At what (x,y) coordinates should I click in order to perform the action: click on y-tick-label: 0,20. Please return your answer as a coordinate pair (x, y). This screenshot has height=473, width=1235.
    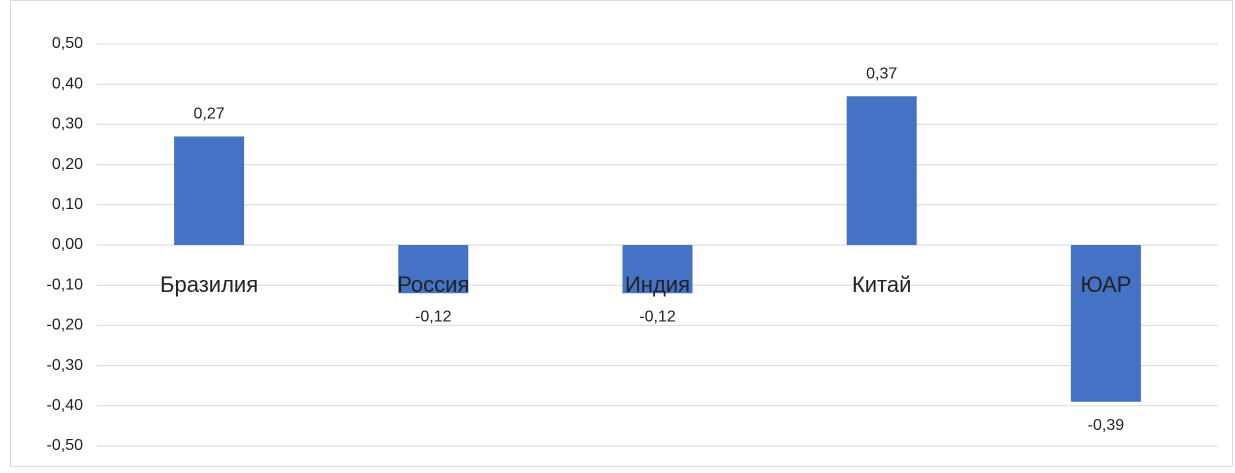
    Looking at the image, I should click on (67, 164).